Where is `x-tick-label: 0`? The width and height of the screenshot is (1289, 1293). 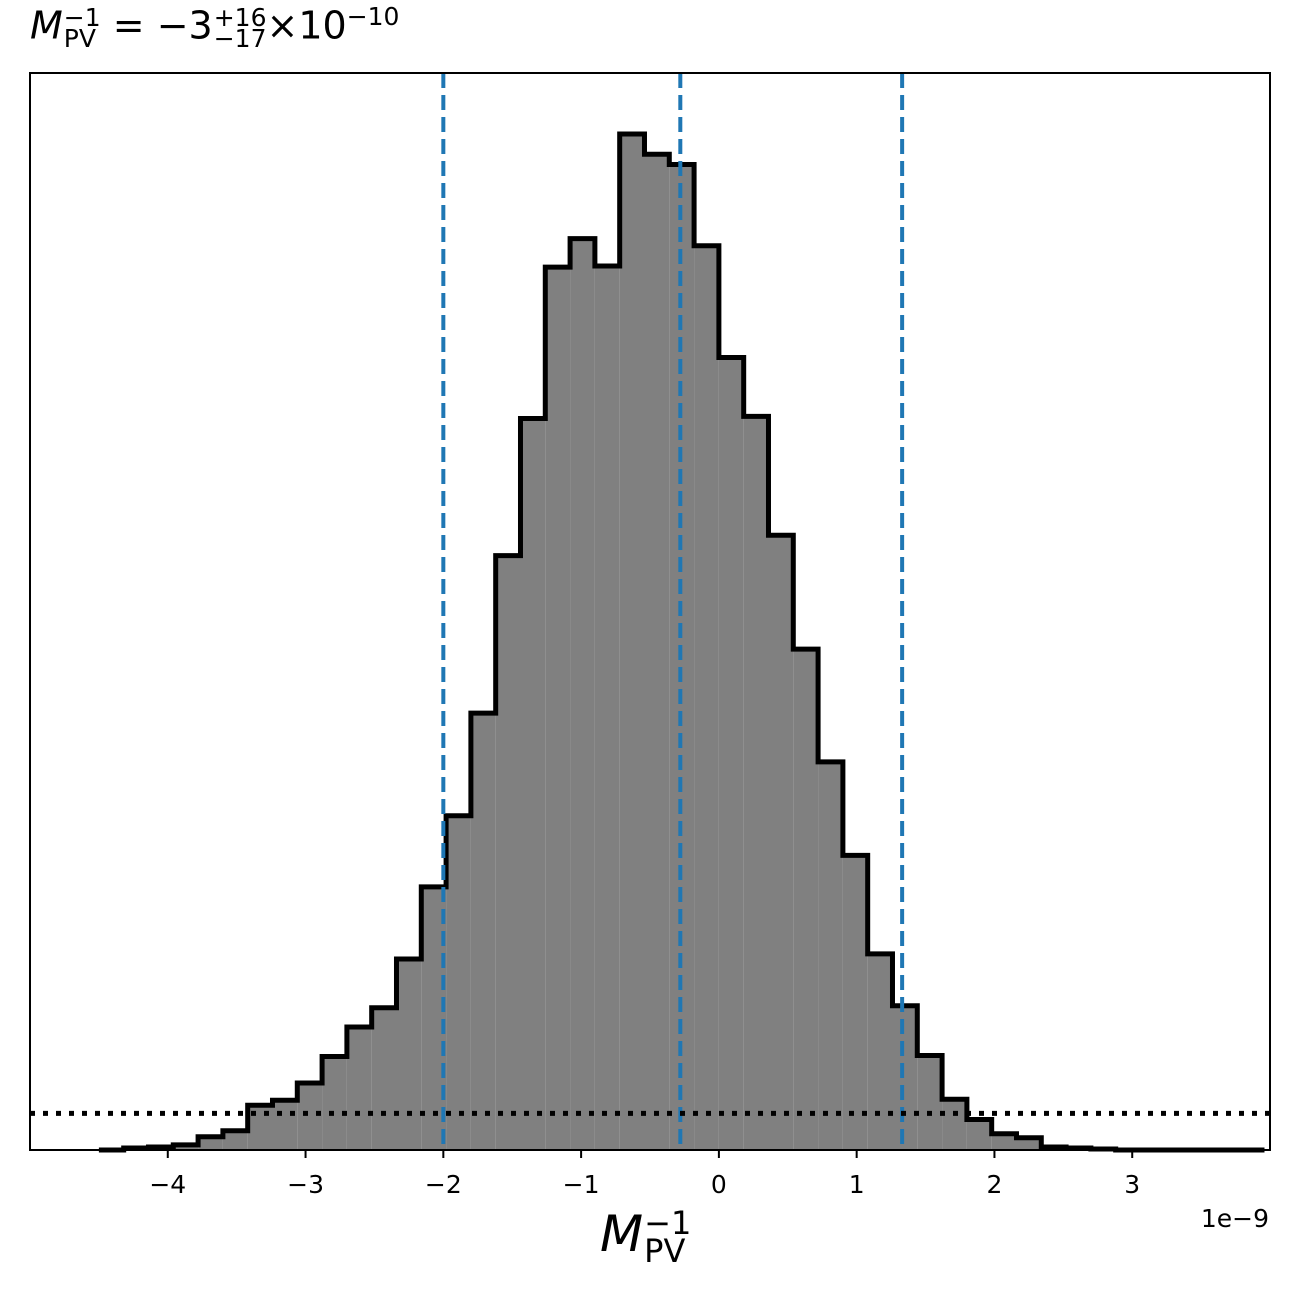 x-tick-label: 0 is located at coordinates (719, 1184).